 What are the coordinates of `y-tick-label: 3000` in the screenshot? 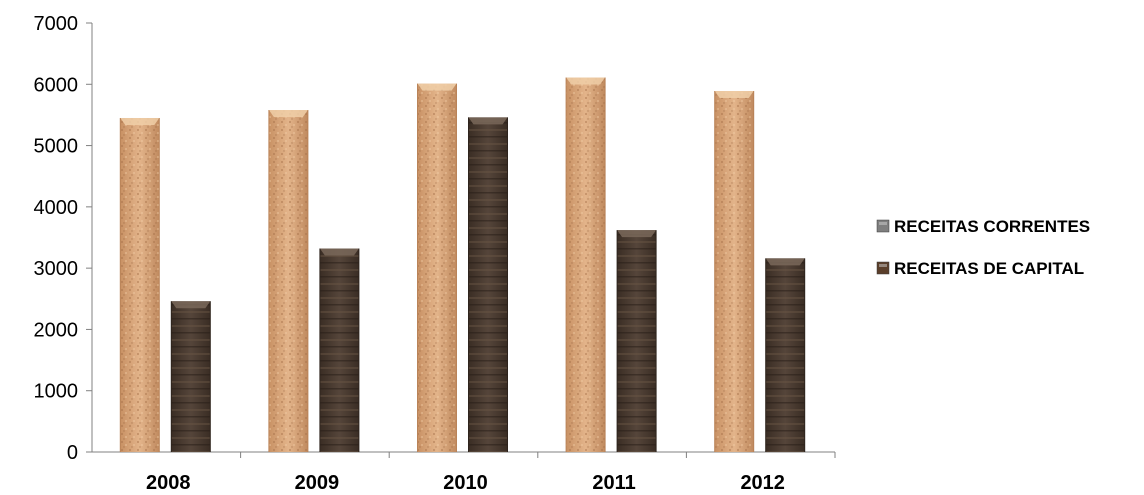 It's located at (56, 269).